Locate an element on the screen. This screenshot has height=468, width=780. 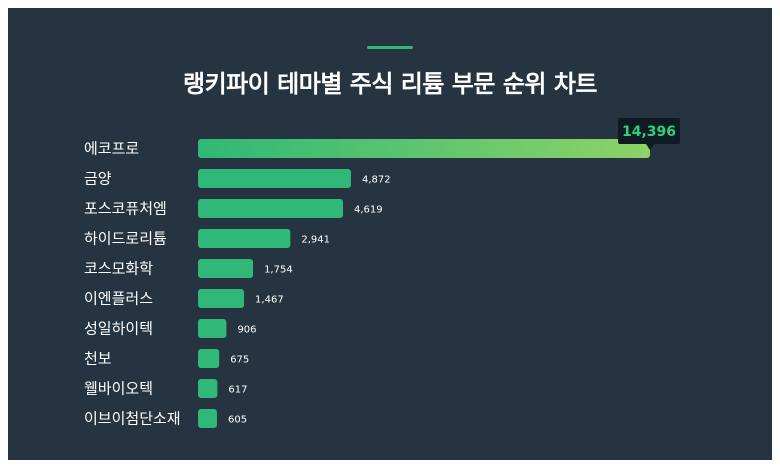
category-label: 웰바이오텍 is located at coordinates (118, 389).